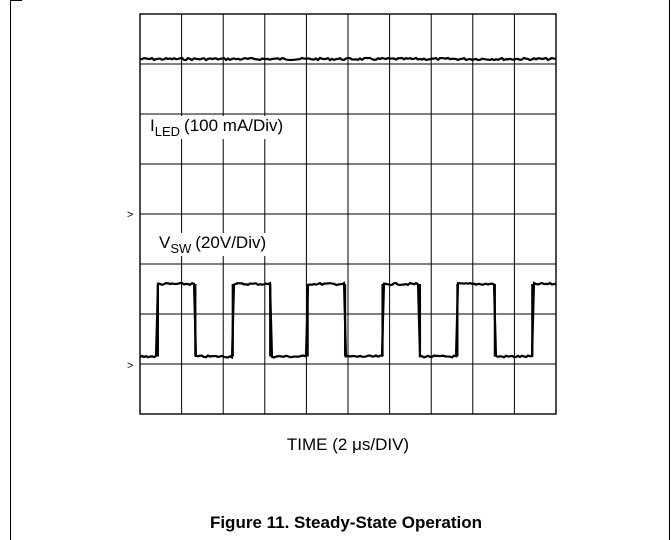 The width and height of the screenshot is (671, 540). I want to click on page-frame-left, so click(10, 270).